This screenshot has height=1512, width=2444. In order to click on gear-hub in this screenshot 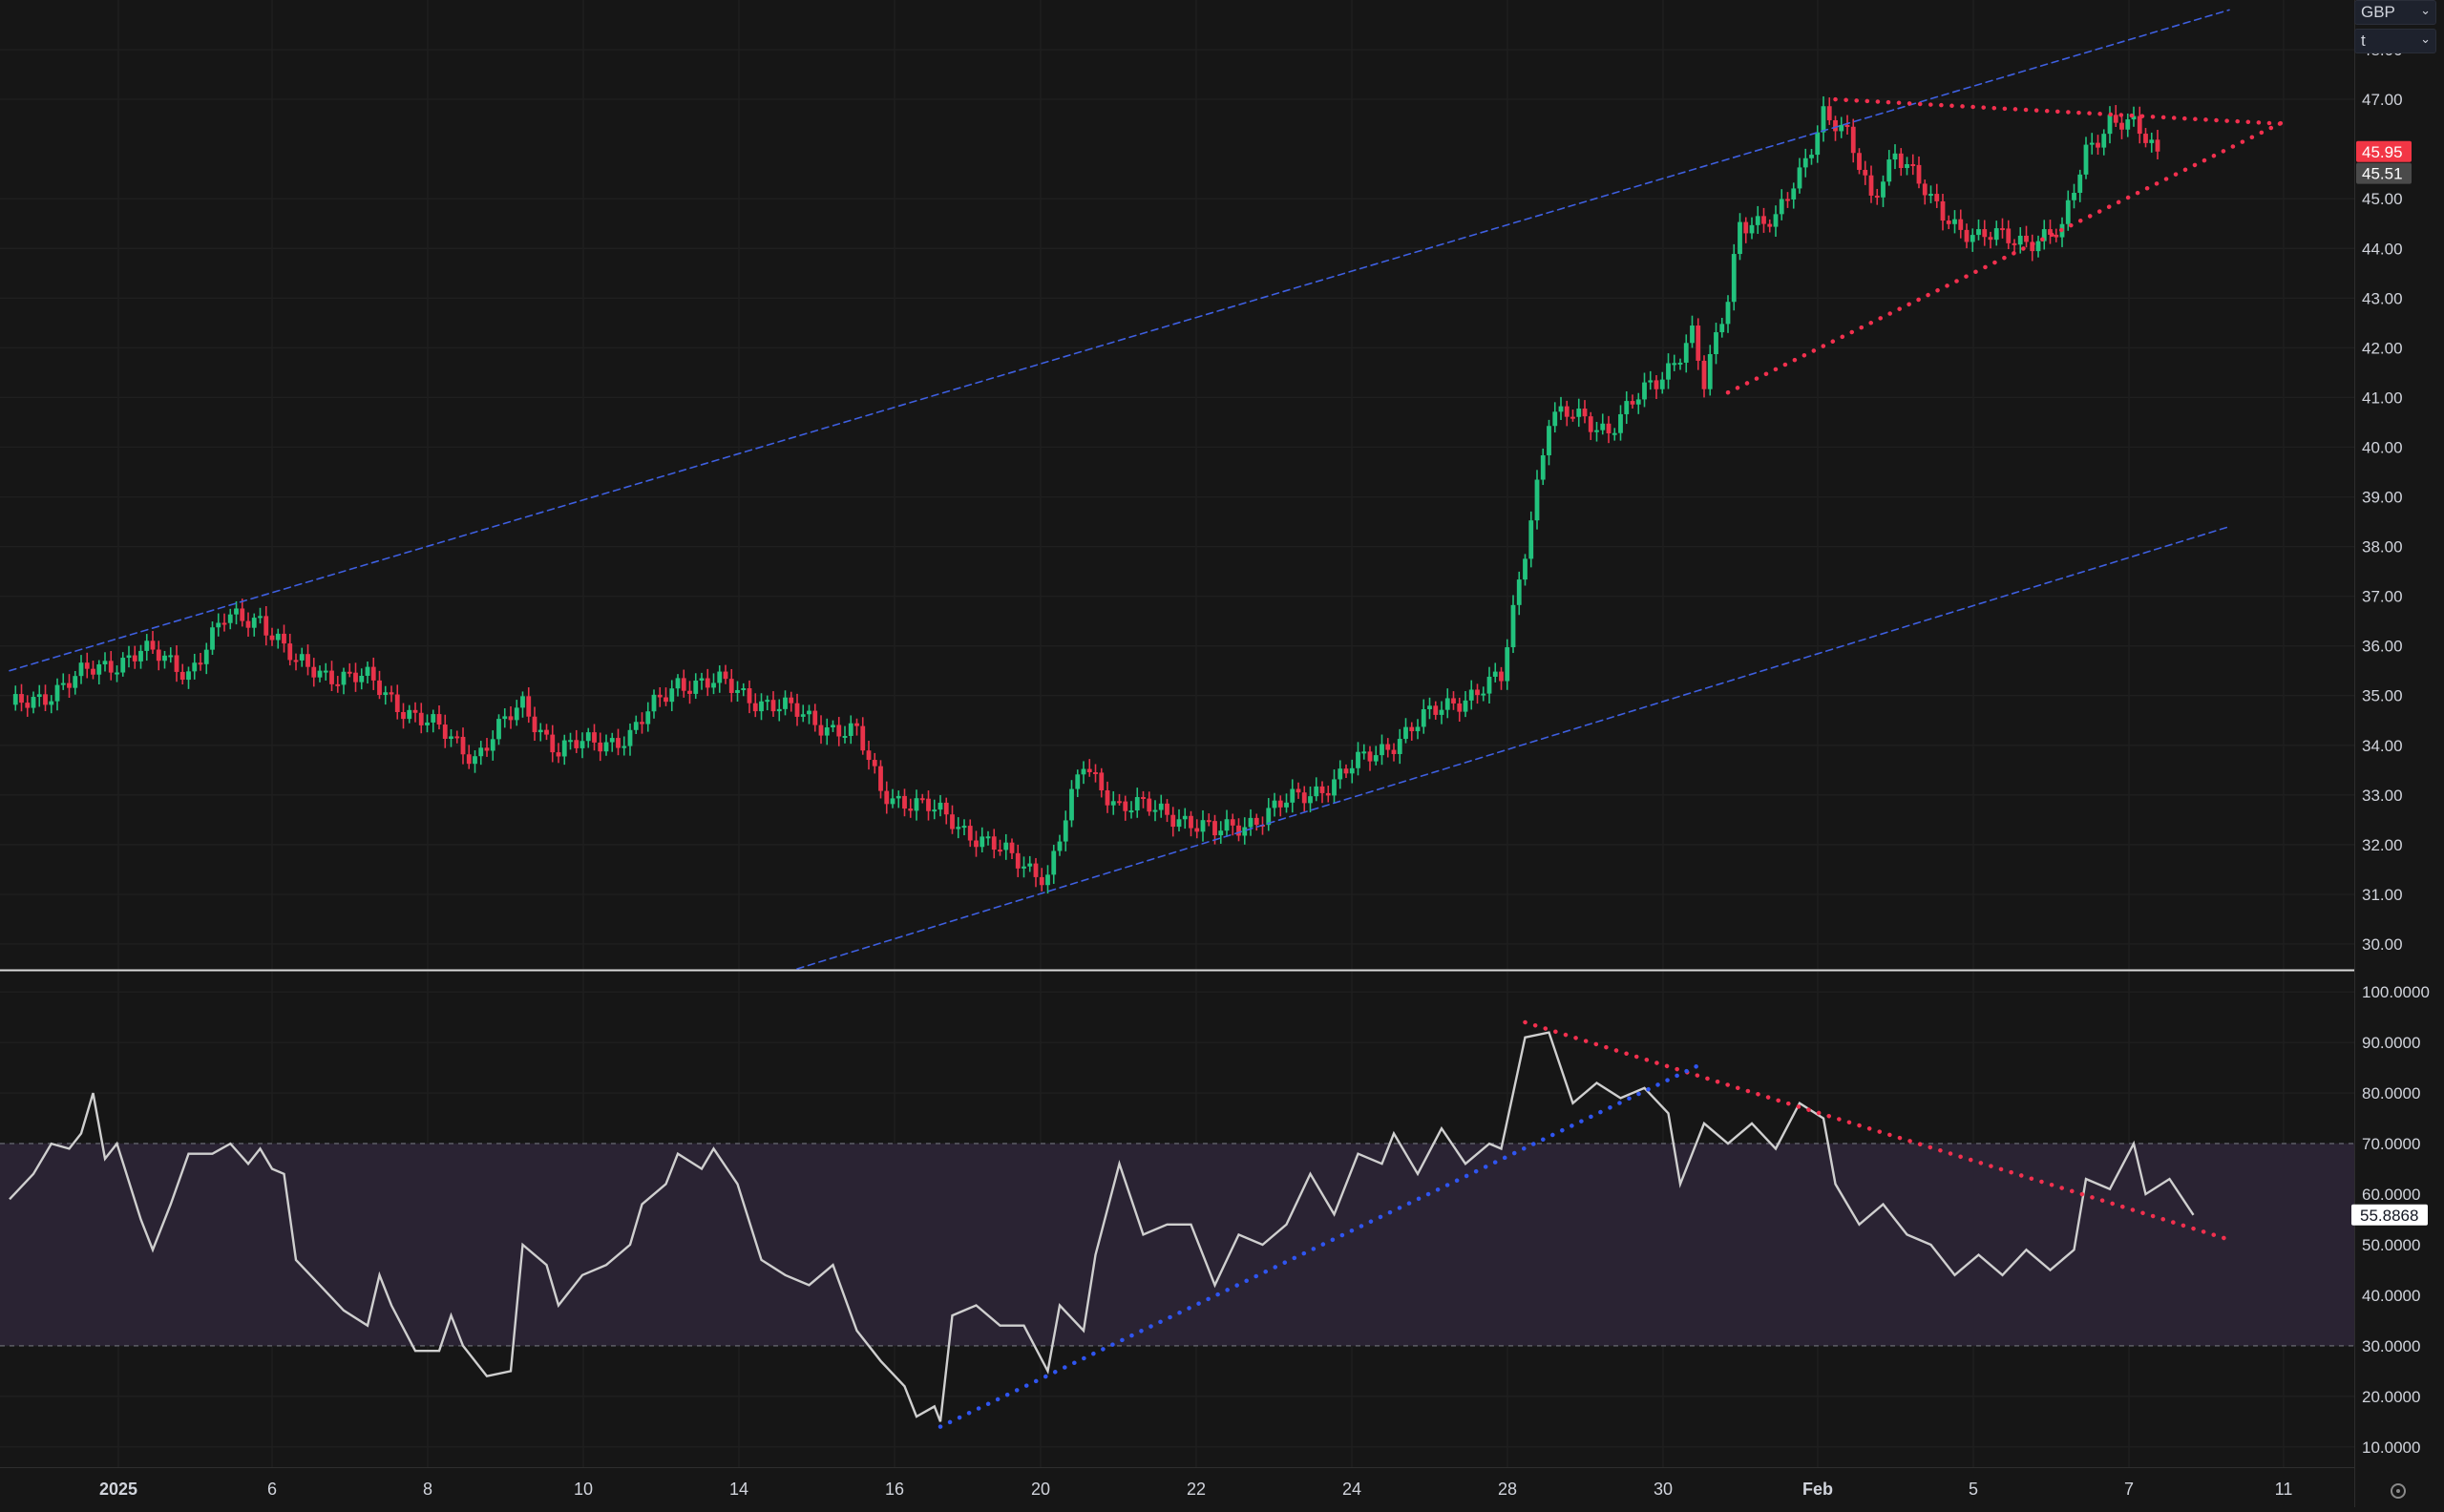, I will do `click(2398, 1491)`.